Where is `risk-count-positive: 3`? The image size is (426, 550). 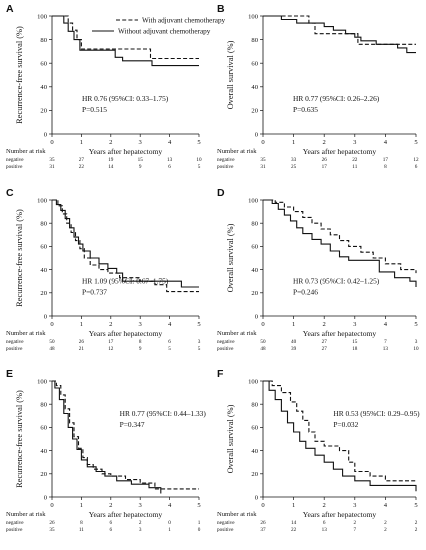 risk-count-positive: 3 is located at coordinates (140, 530).